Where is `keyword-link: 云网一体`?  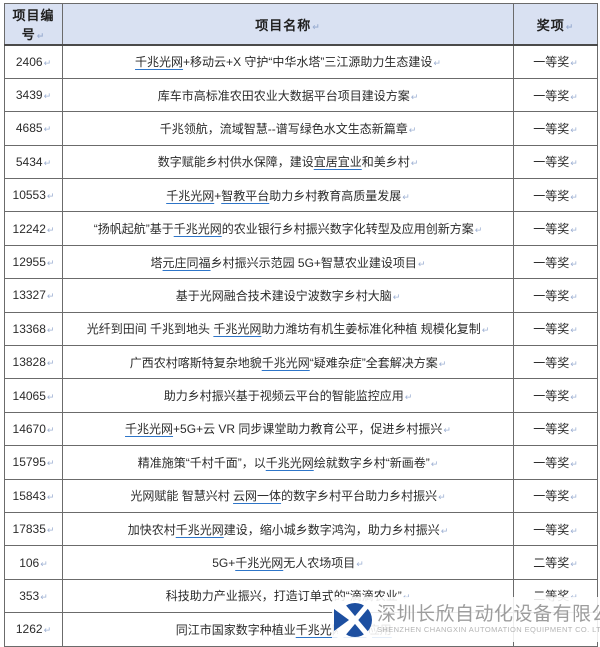
keyword-link: 云网一体 is located at coordinates (257, 496).